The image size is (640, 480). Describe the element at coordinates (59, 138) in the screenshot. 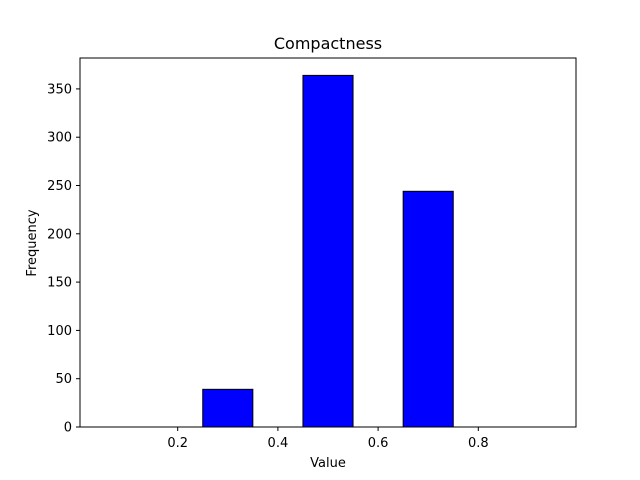

I see `y-tick-label: 300` at that location.